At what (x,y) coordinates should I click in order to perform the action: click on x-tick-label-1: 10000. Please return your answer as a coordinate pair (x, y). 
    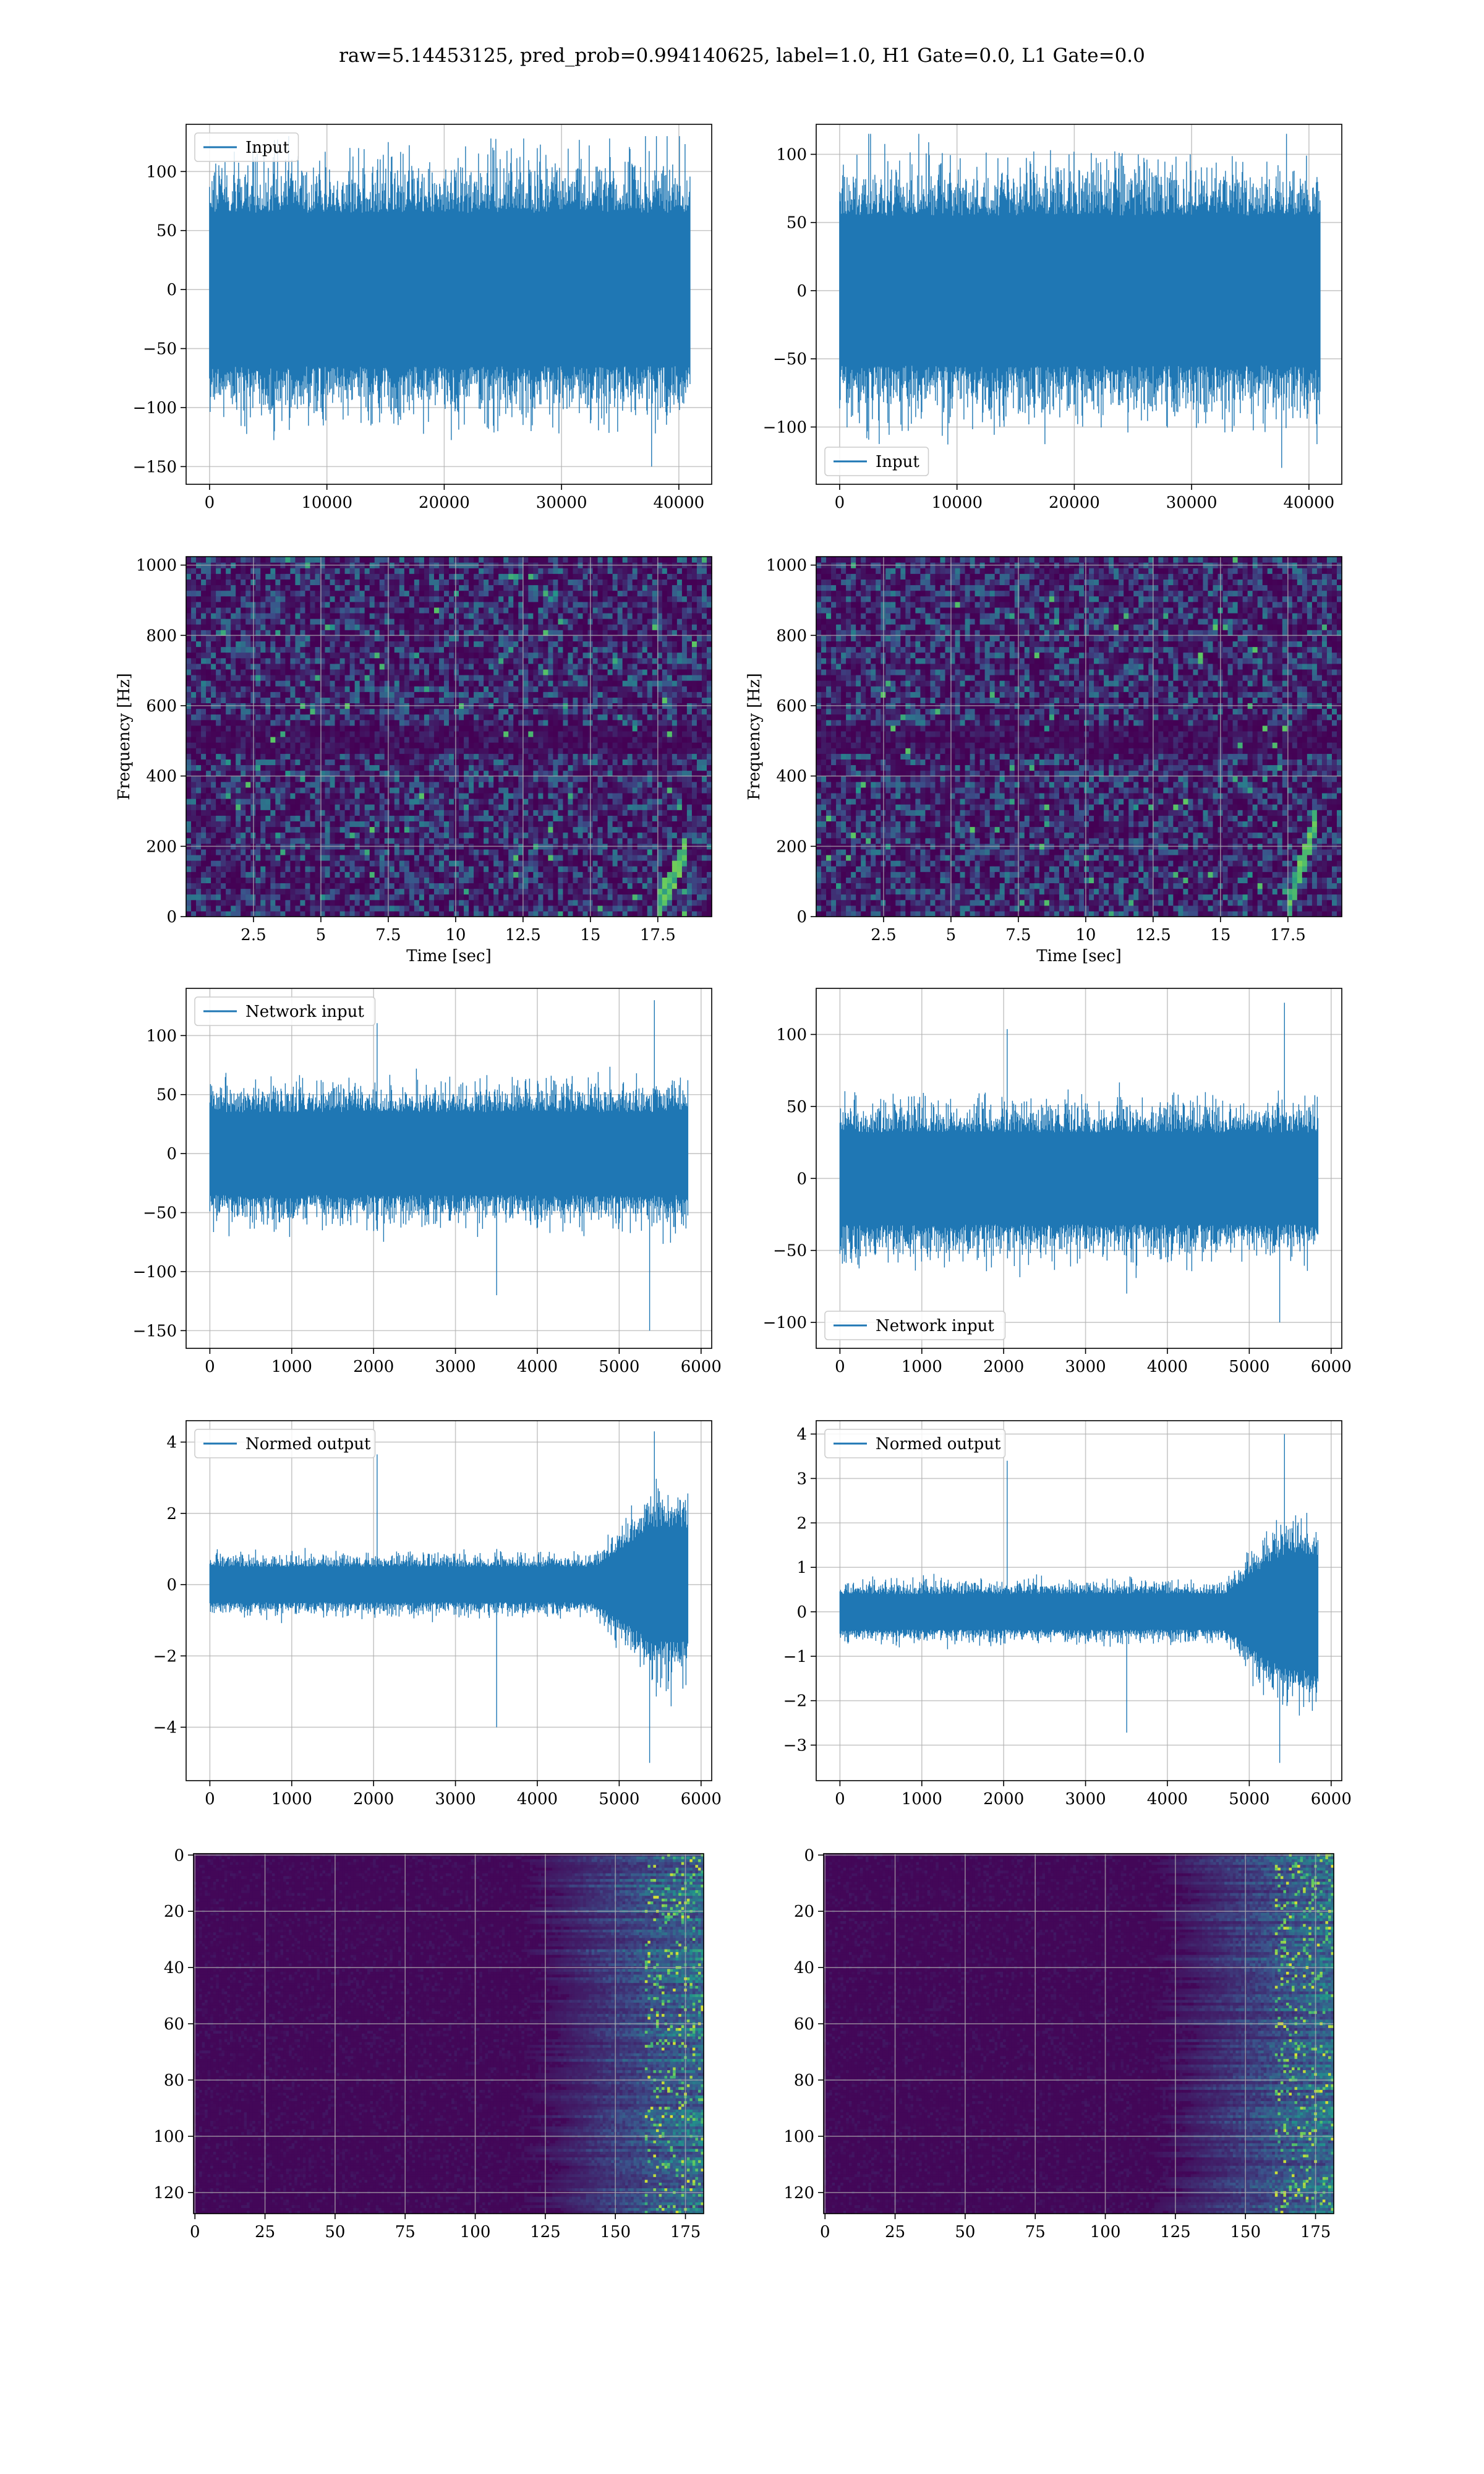
    Looking at the image, I should click on (957, 503).